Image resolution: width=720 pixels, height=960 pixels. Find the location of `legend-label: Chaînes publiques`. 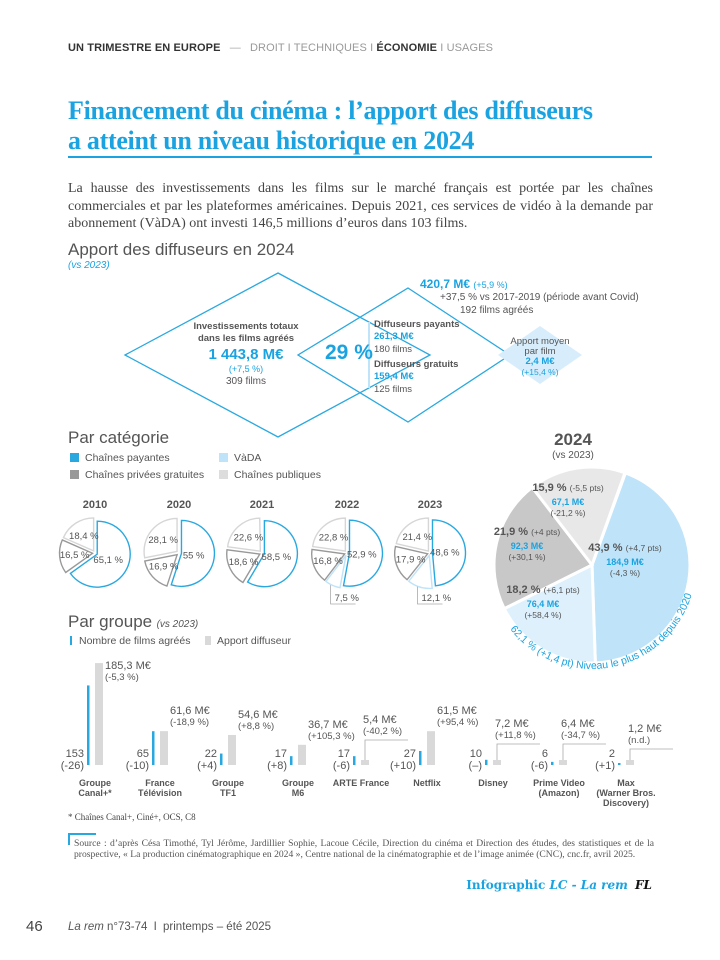

legend-label: Chaînes publiques is located at coordinates (277, 475).